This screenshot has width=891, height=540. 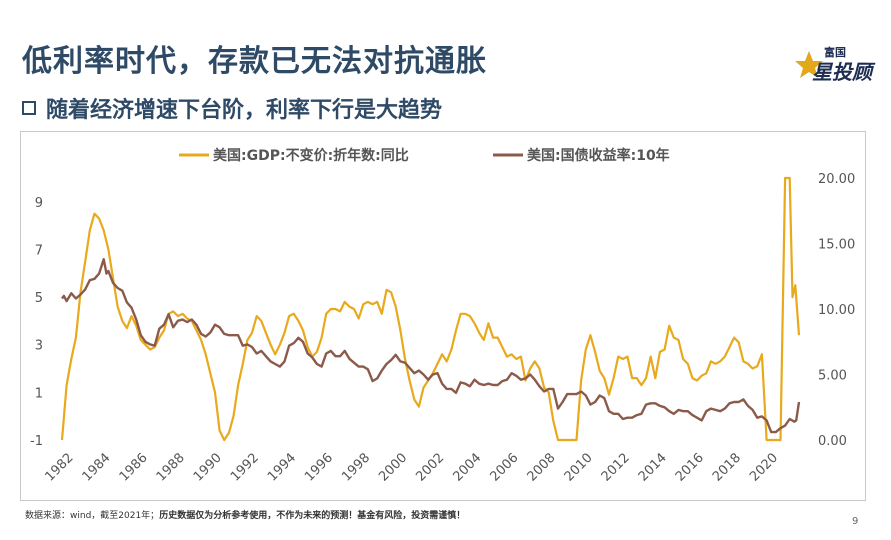 What do you see at coordinates (690, 468) in the screenshot?
I see `x-tick-label: 2016` at bounding box center [690, 468].